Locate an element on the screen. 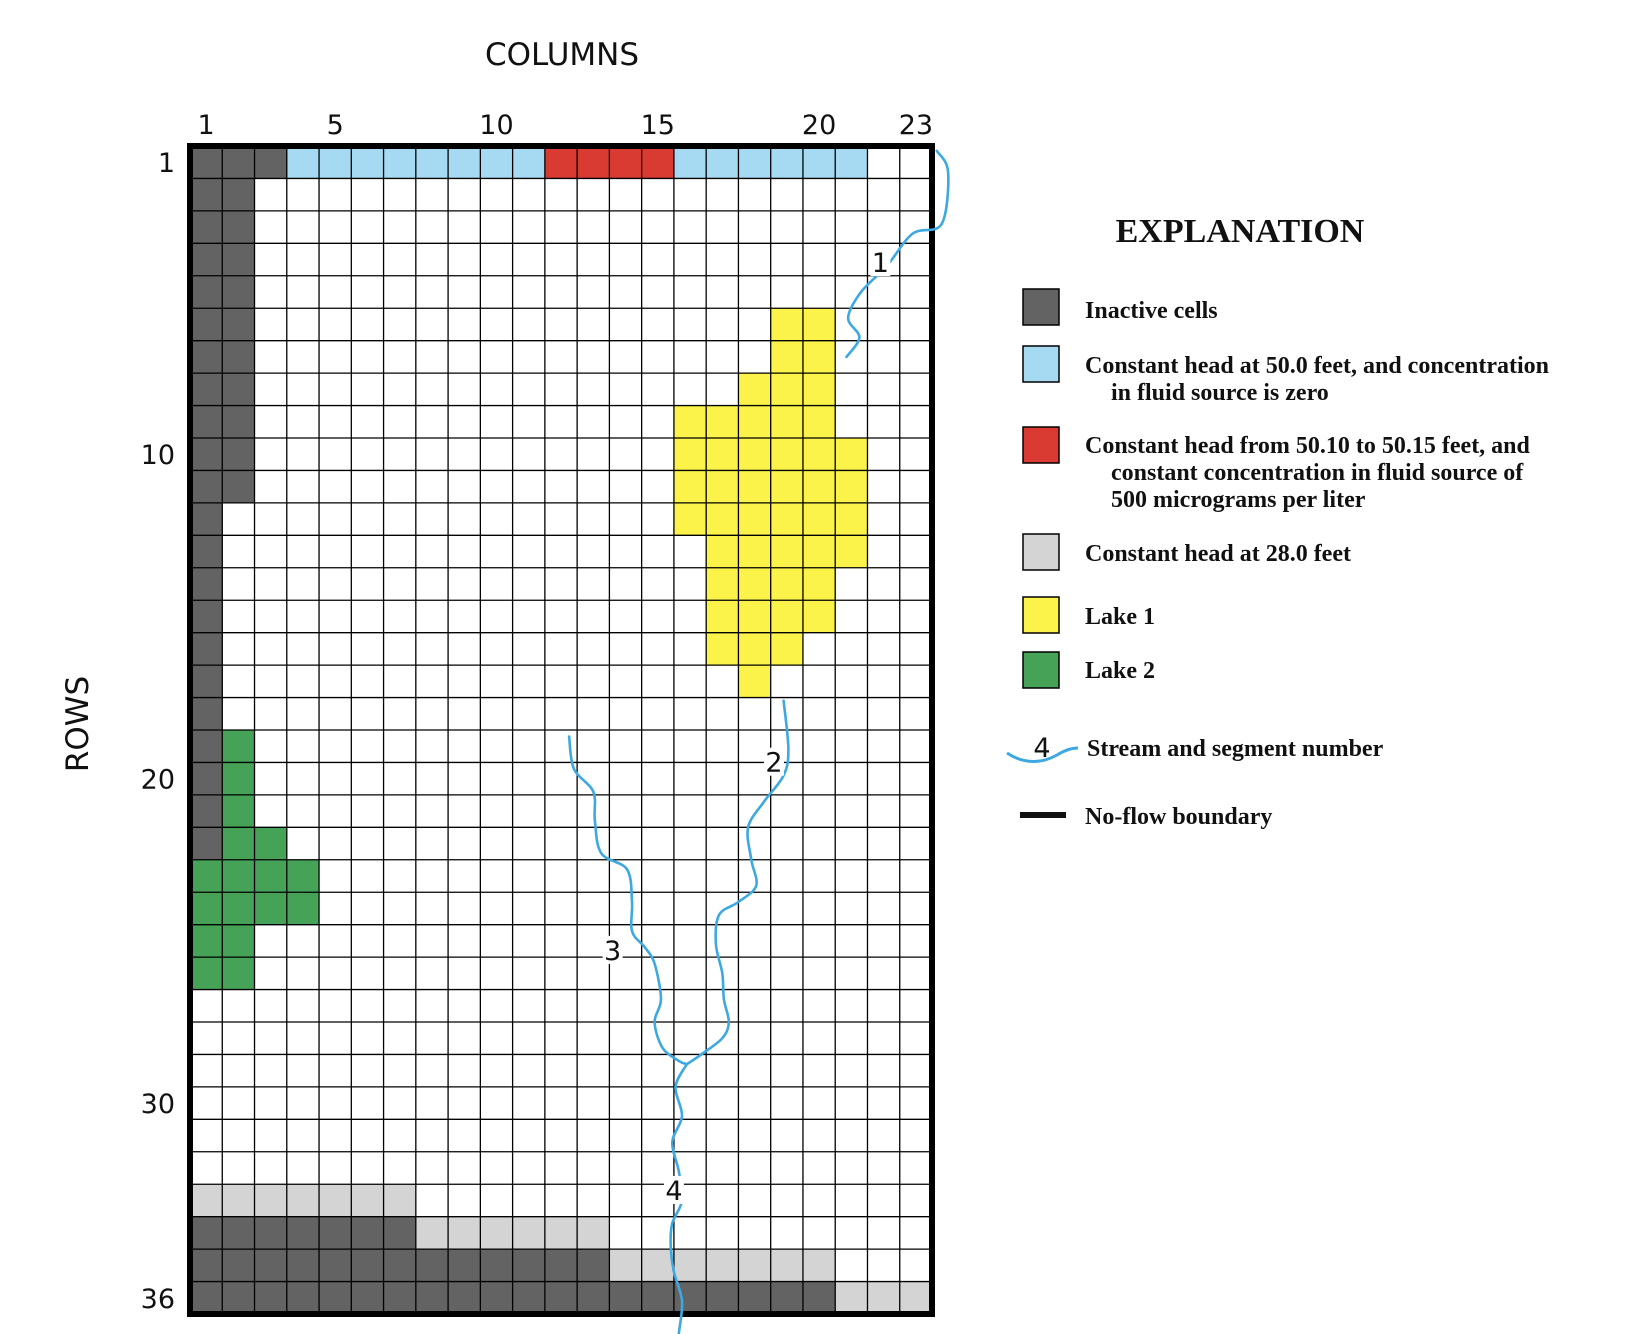 Image resolution: width=1634 pixels, height=1334 pixels. stream-segment-label: 4 is located at coordinates (673, 1191).